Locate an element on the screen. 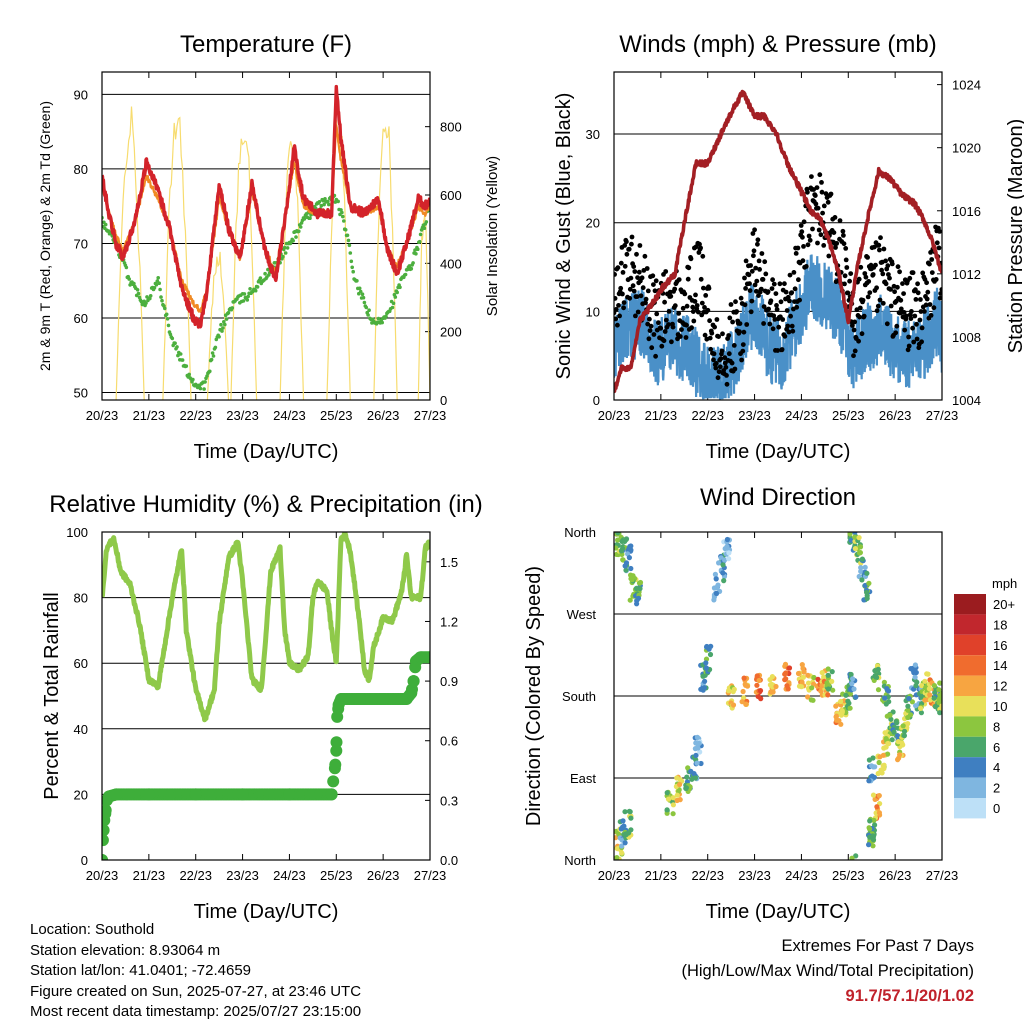  y2-tick-label: 600 is located at coordinates (451, 195).